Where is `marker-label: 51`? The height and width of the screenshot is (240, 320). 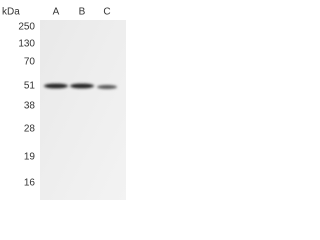
marker-label: 51 is located at coordinates (30, 86).